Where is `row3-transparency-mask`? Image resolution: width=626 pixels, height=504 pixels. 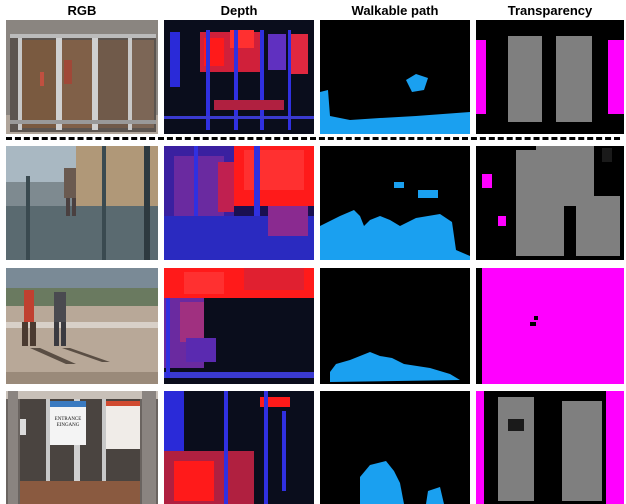 row3-transparency-mask is located at coordinates (550, 326).